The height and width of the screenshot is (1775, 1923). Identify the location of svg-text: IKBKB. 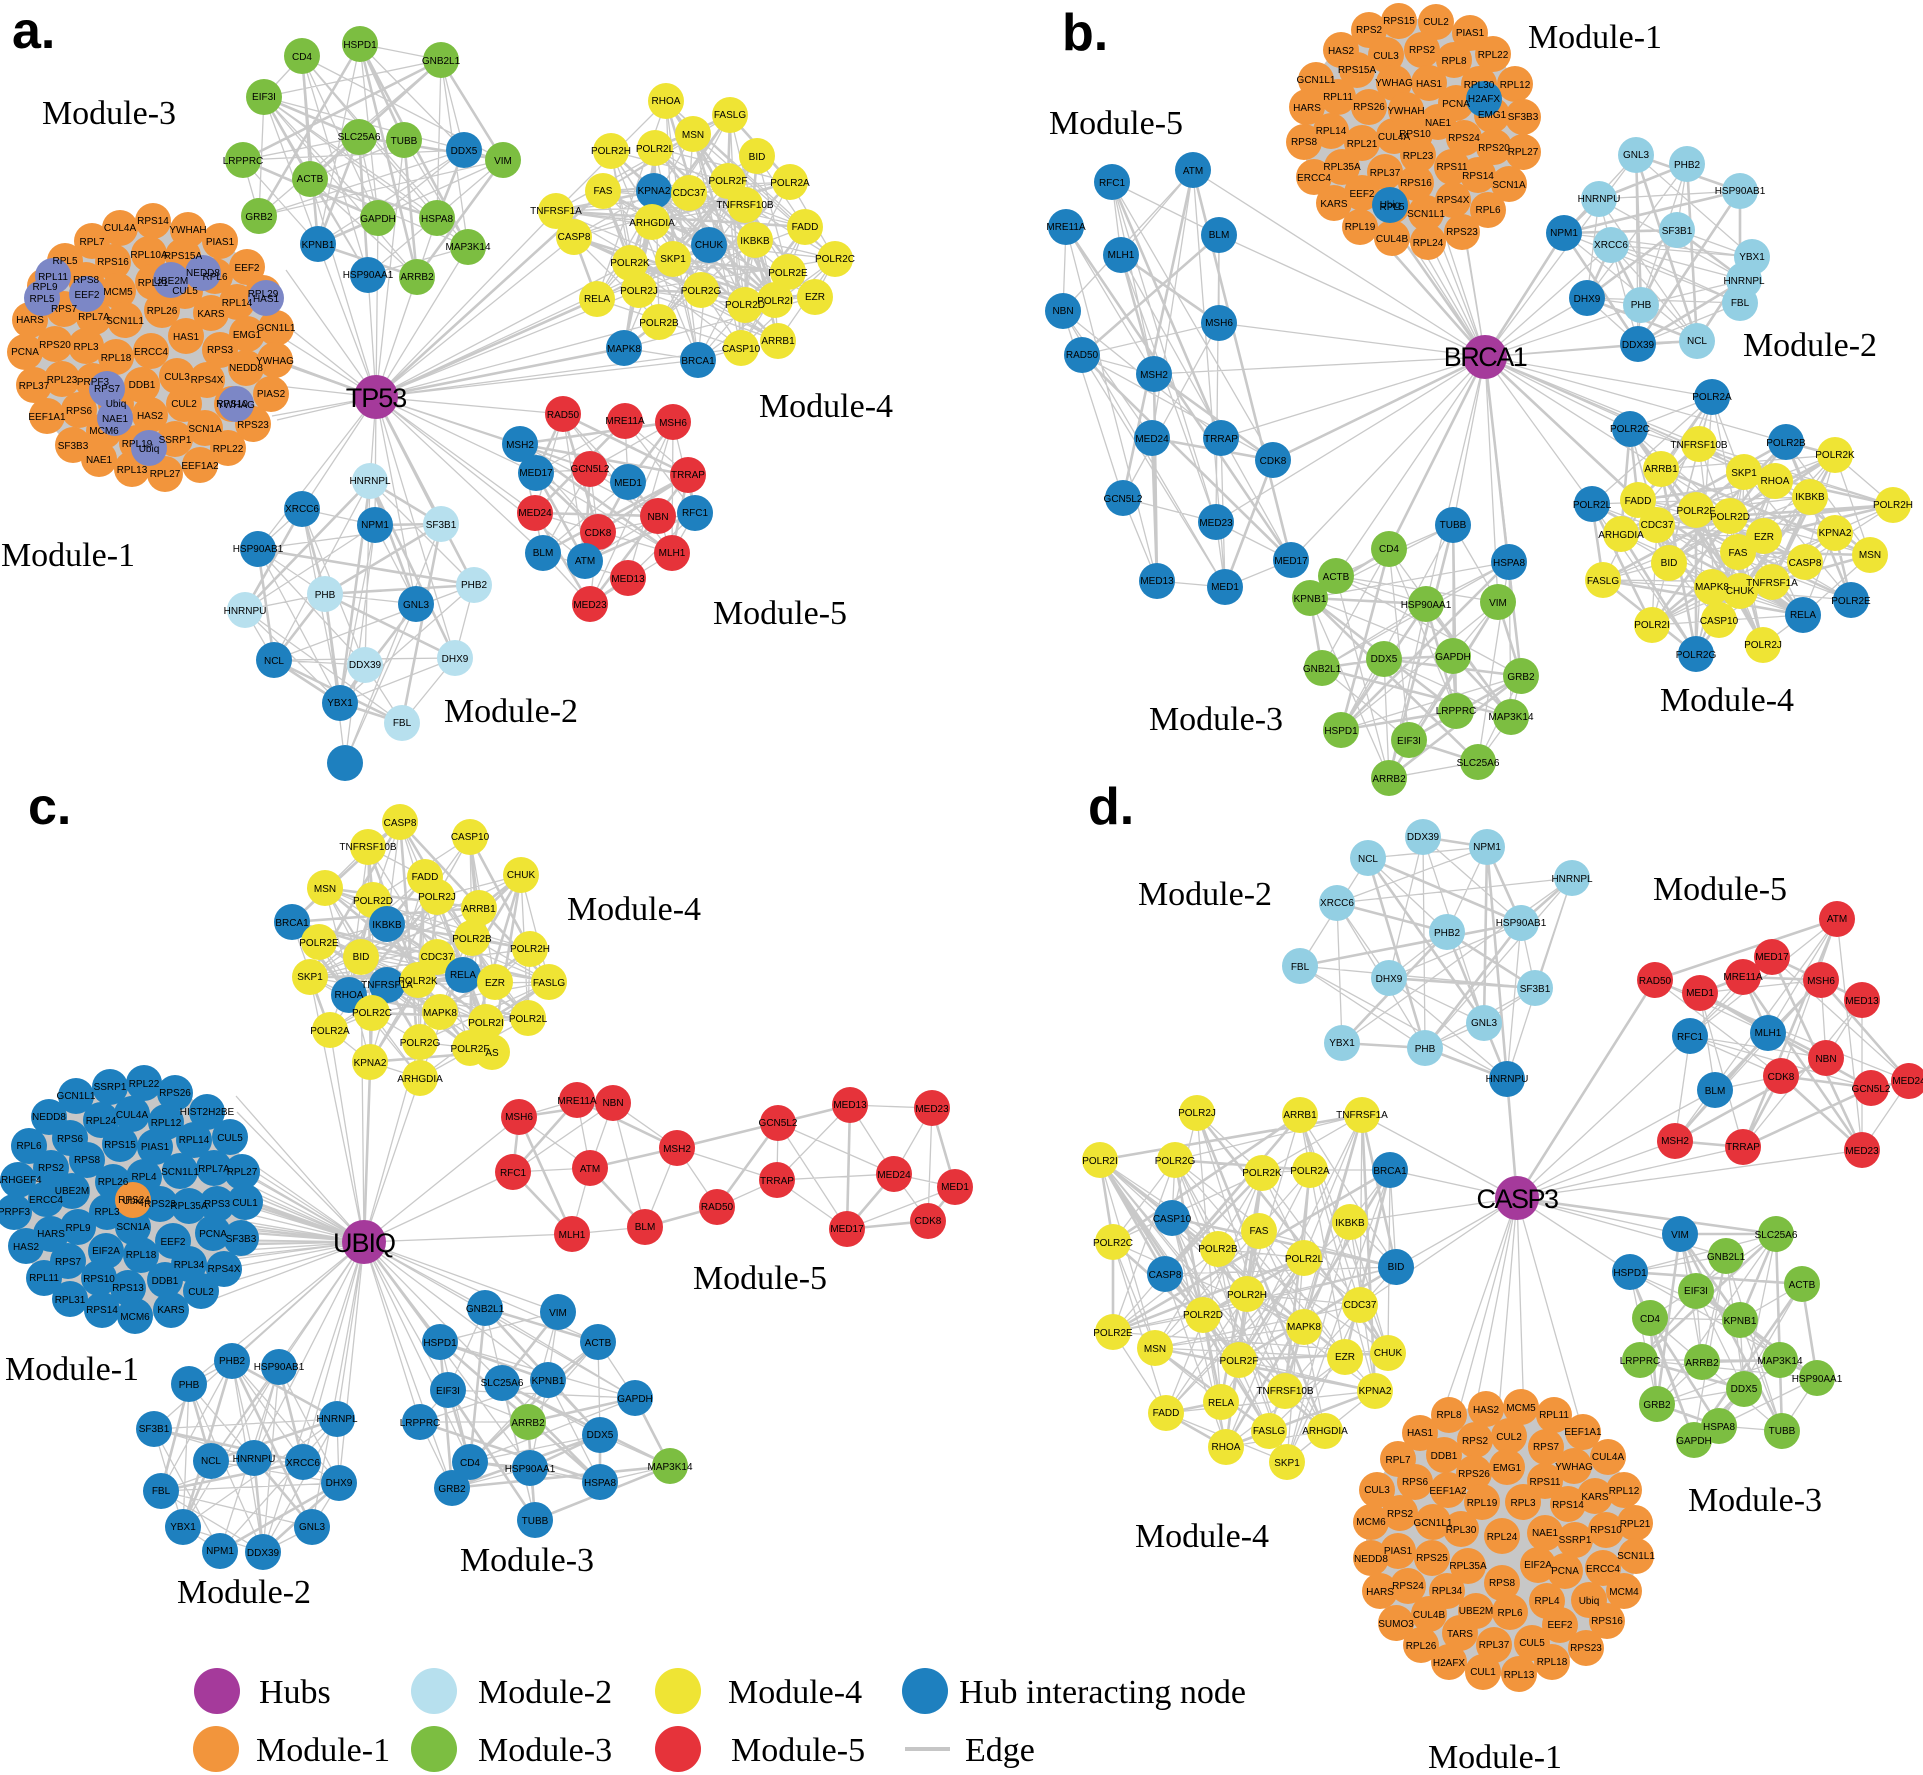
(1810, 497).